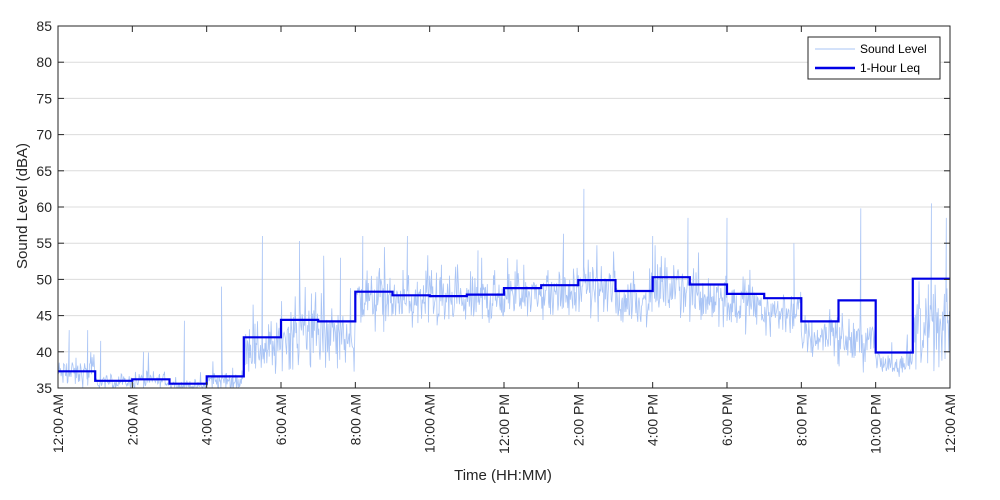 The height and width of the screenshot is (500, 1000). What do you see at coordinates (281, 419) in the screenshot?
I see `x-tick-label: 6:00 AM` at bounding box center [281, 419].